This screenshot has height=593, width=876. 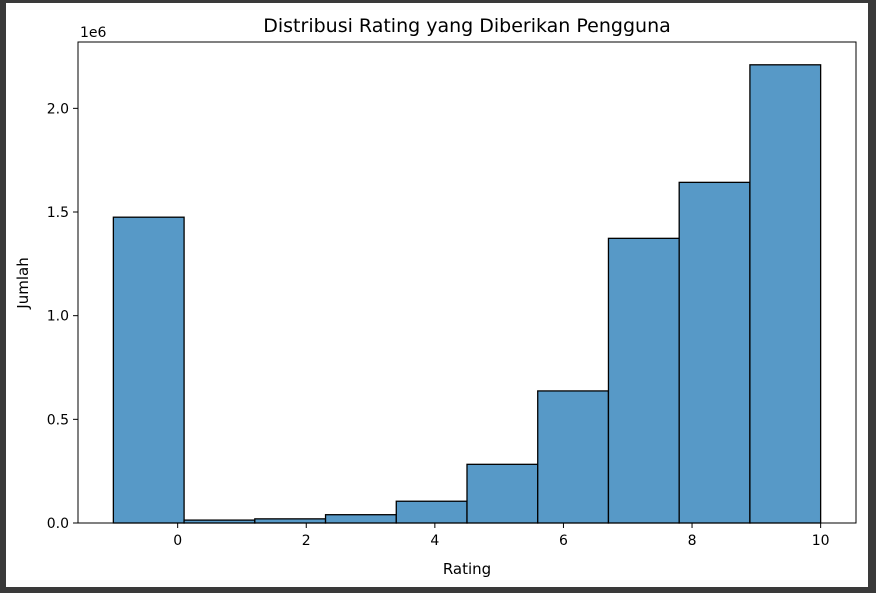 I want to click on y-tick-label: 0.5, so click(x=58, y=420).